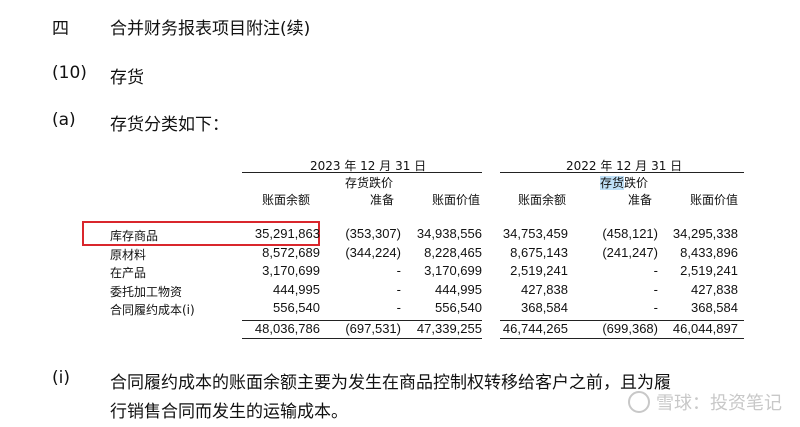 Image resolution: width=800 pixels, height=427 pixels. What do you see at coordinates (449, 233) in the screenshot?
I see `table-cell: 34,938,556` at bounding box center [449, 233].